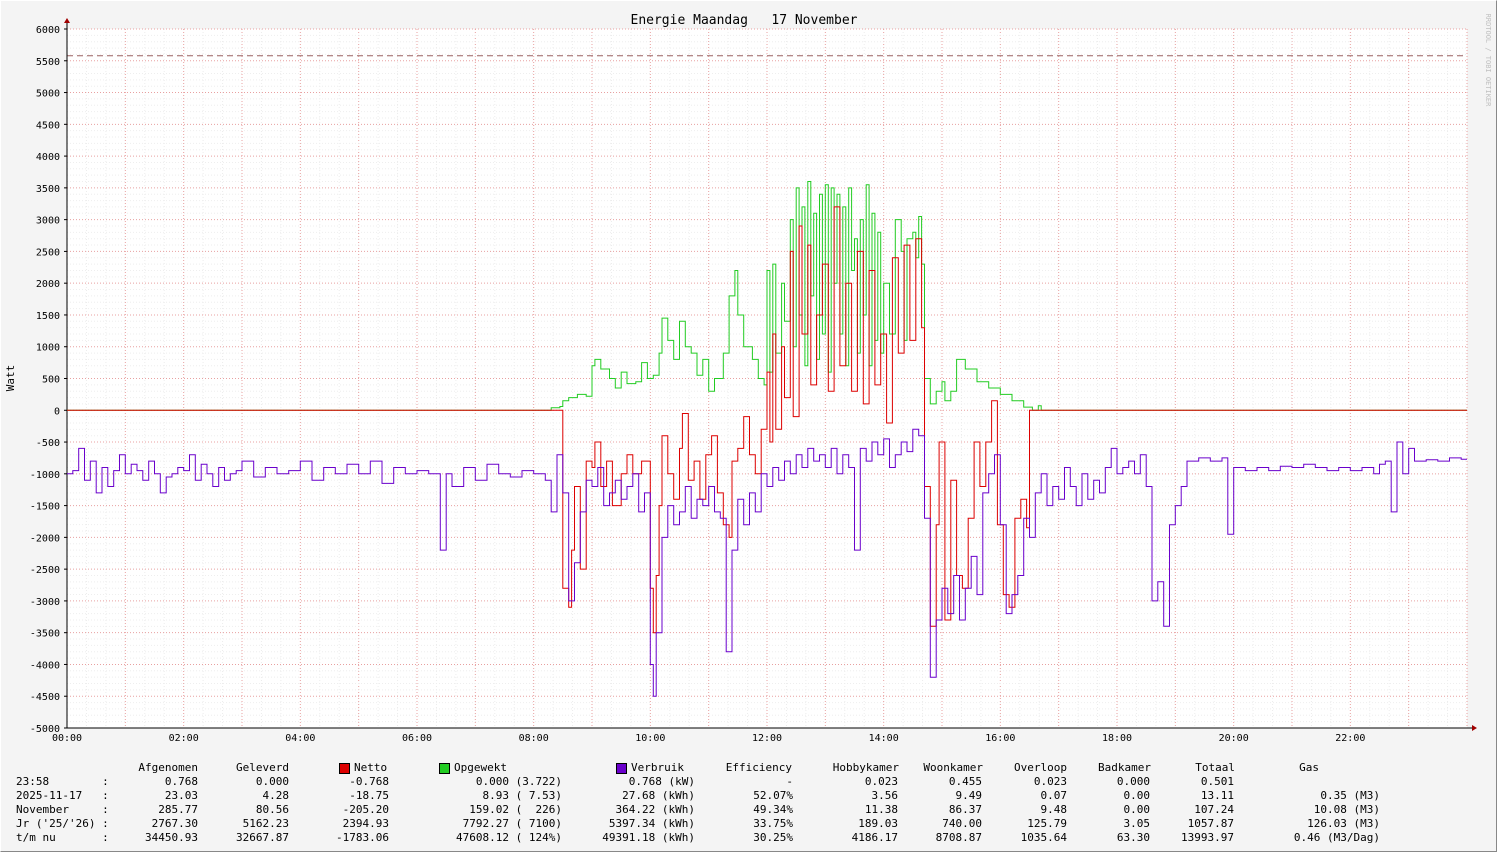 This screenshot has width=1497, height=852. Describe the element at coordinates (1350, 738) in the screenshot. I see `x-tick-label: 22:00` at that location.